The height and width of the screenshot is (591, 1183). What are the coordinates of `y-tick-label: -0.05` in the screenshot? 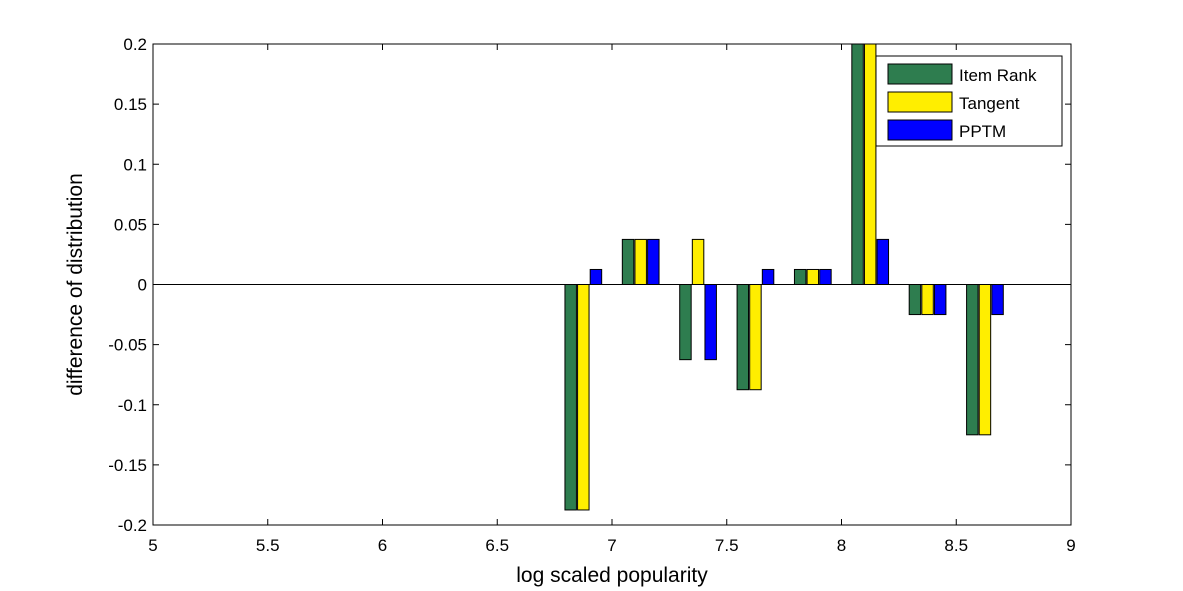 It's located at (127, 345).